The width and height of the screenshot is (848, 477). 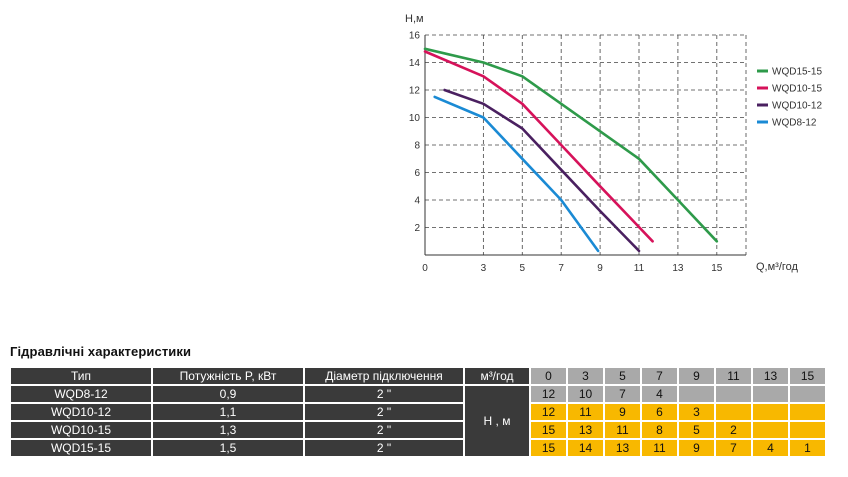 What do you see at coordinates (415, 91) in the screenshot?
I see `y-tick-label: 12` at bounding box center [415, 91].